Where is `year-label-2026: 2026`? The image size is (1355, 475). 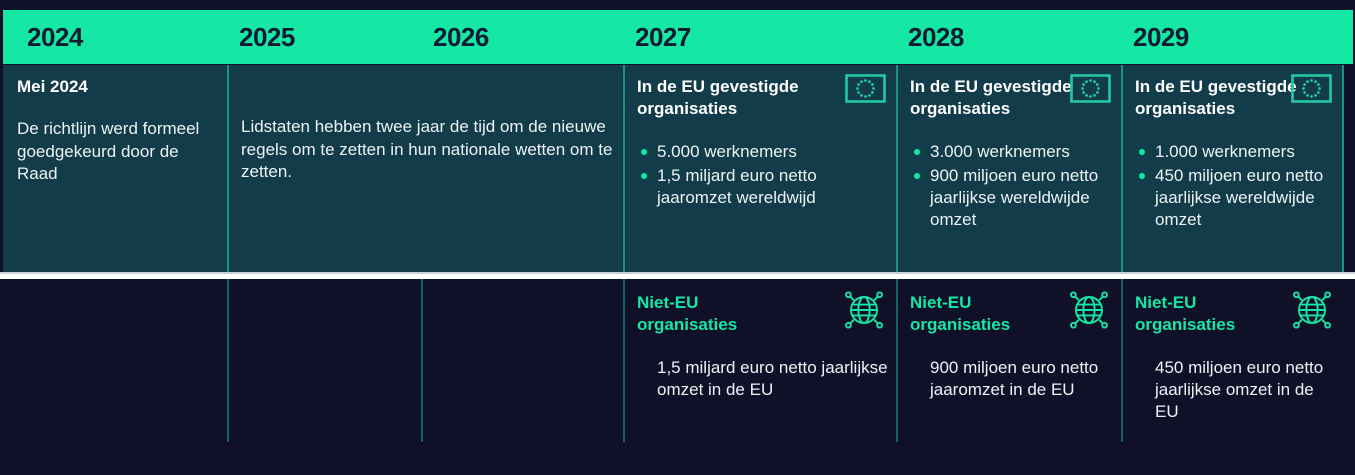 year-label-2026: 2026 is located at coordinates (461, 37).